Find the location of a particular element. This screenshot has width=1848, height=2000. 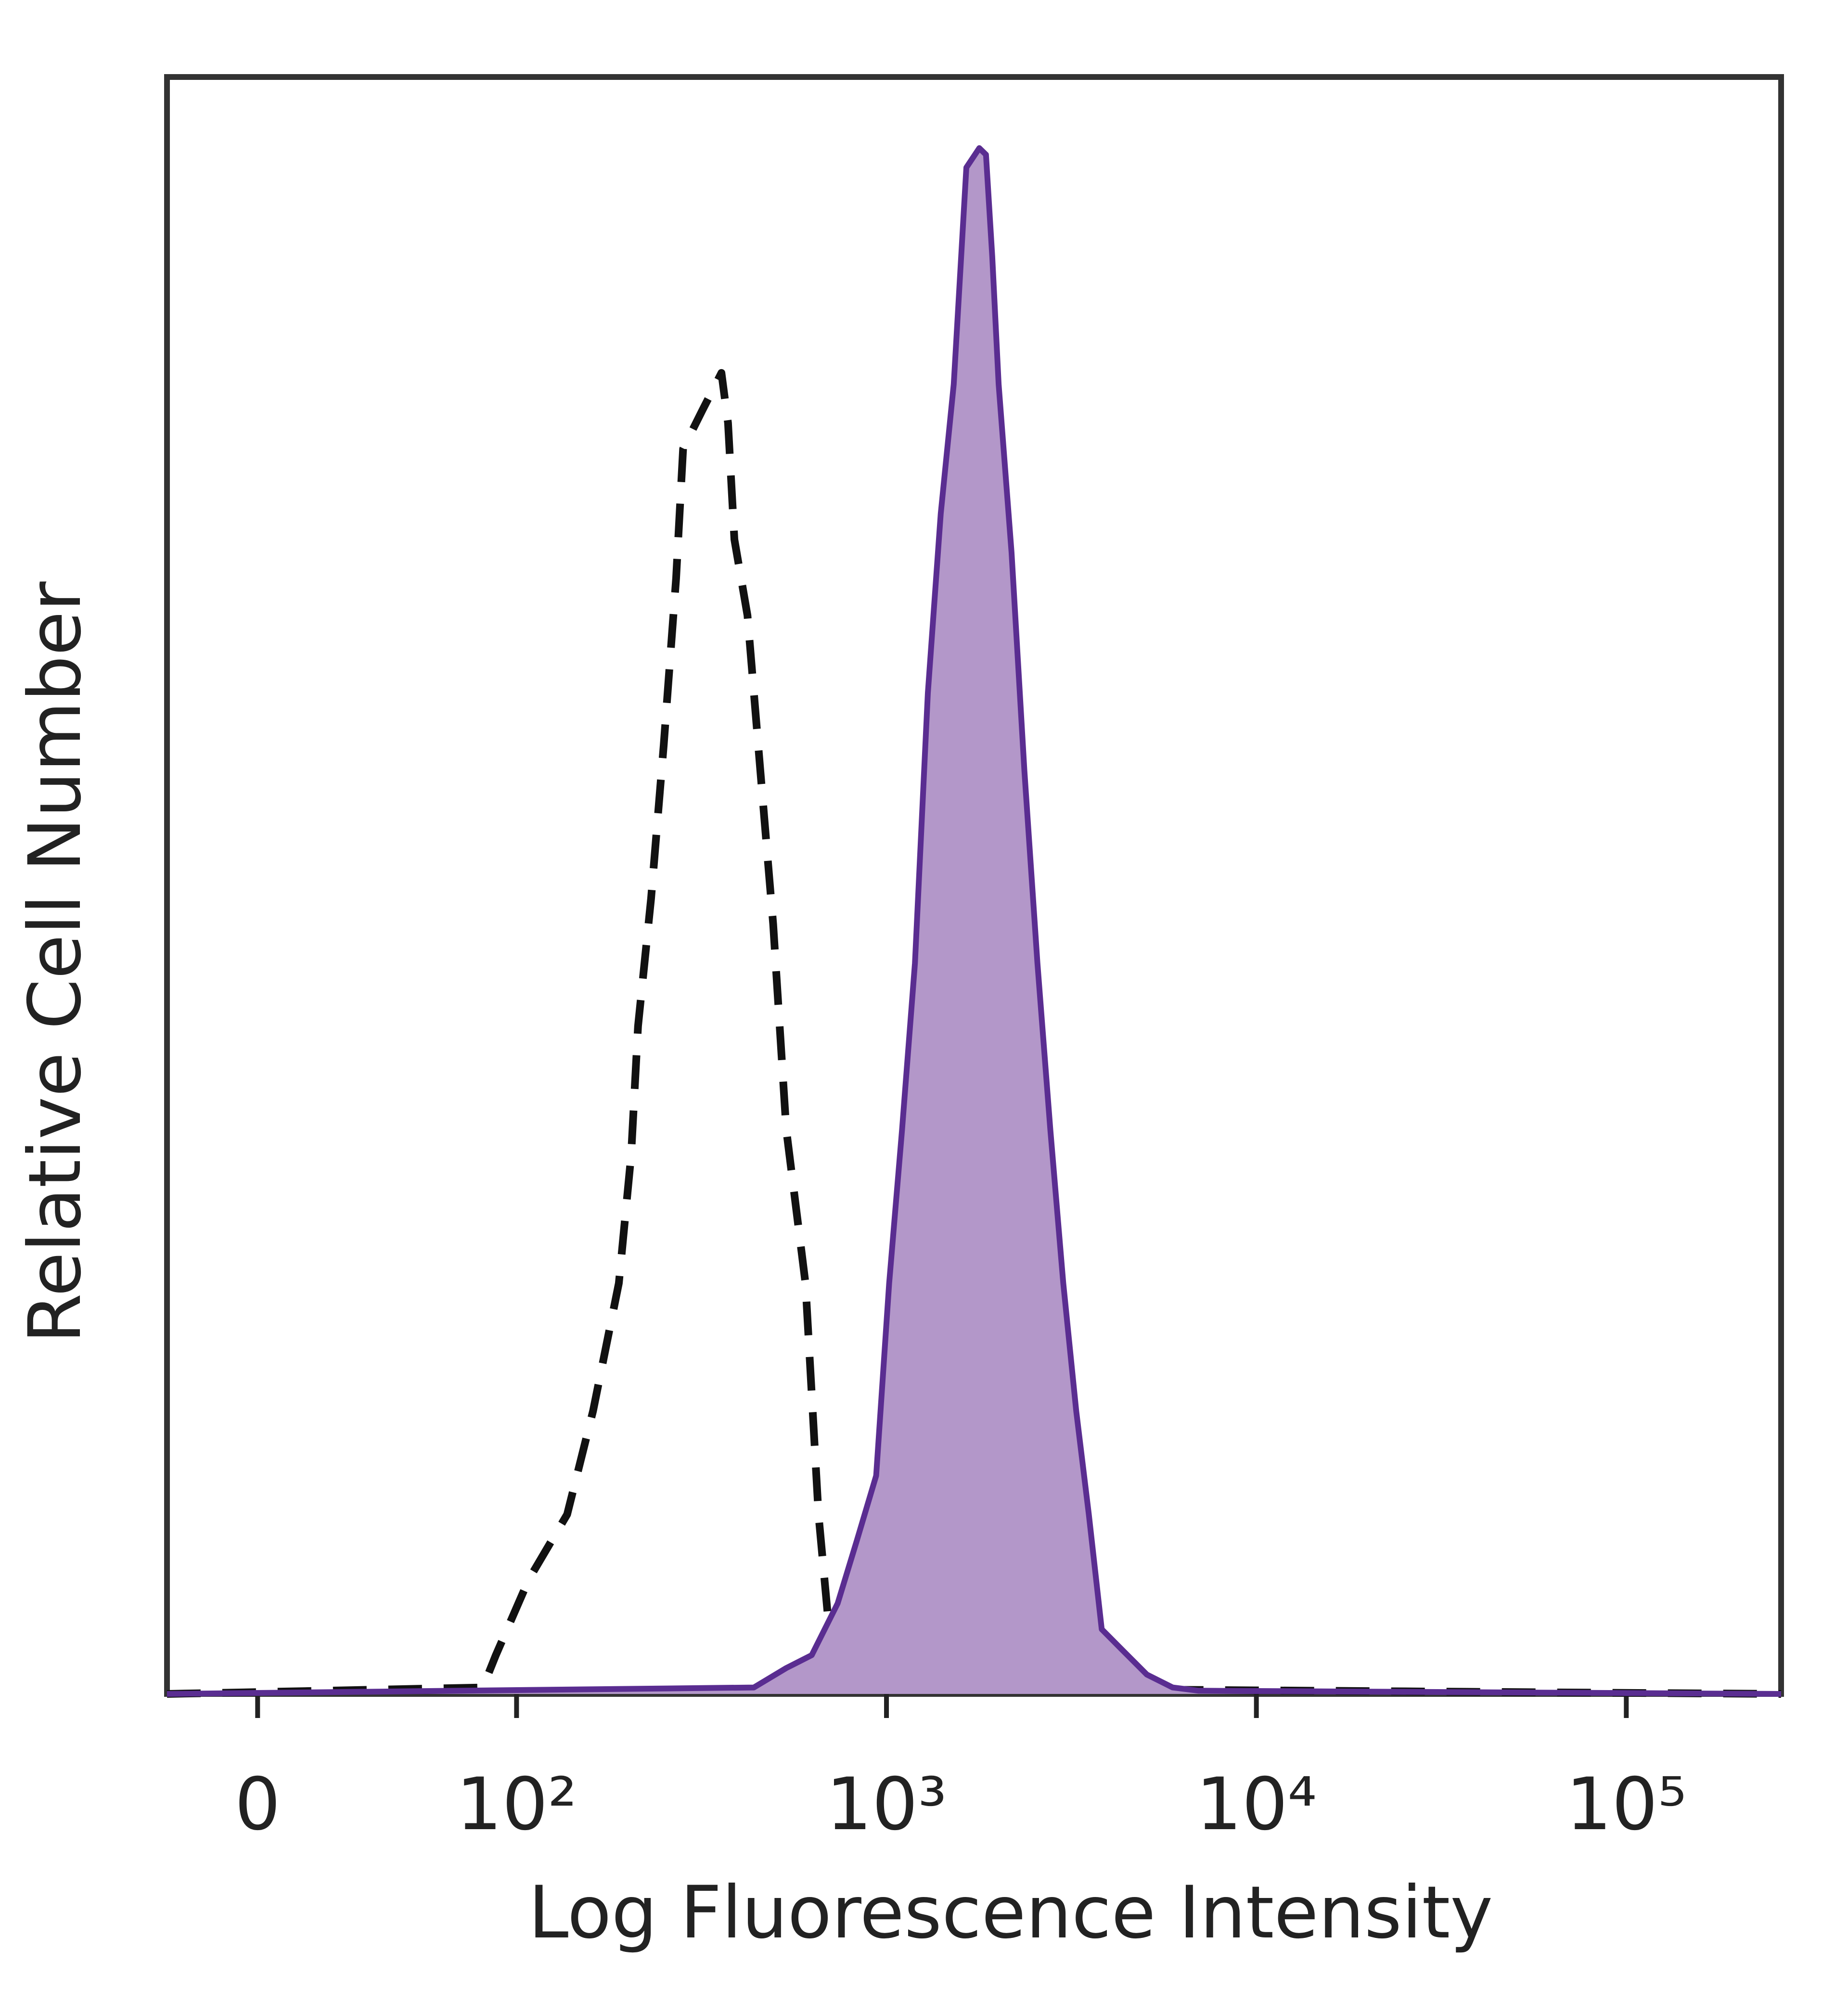

x-tick-label: 10⁵ is located at coordinates (1626, 1804).